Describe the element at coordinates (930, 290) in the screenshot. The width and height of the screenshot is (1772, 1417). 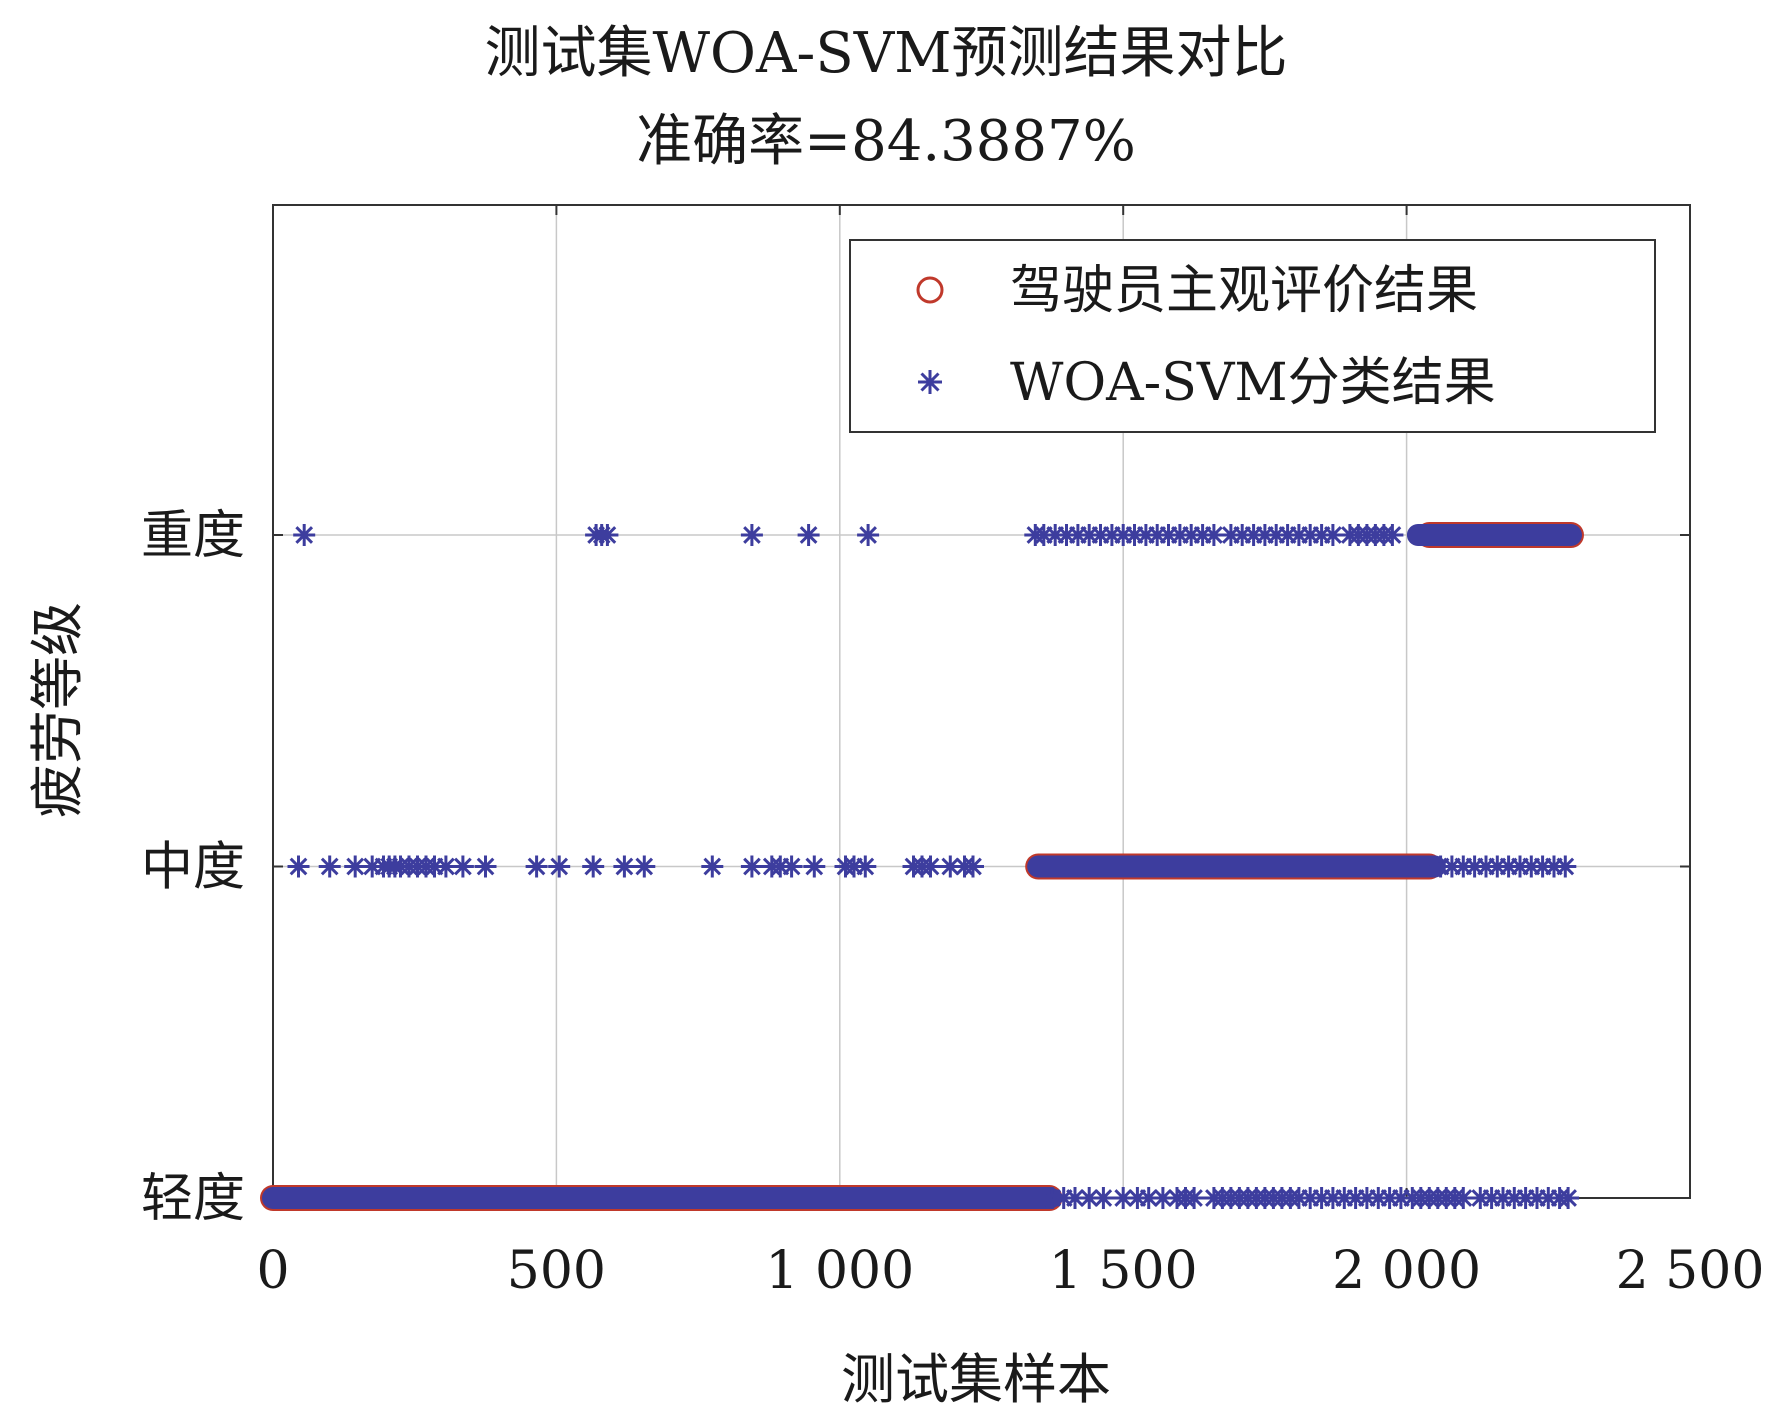
I see `legend-marker-subjective` at that location.